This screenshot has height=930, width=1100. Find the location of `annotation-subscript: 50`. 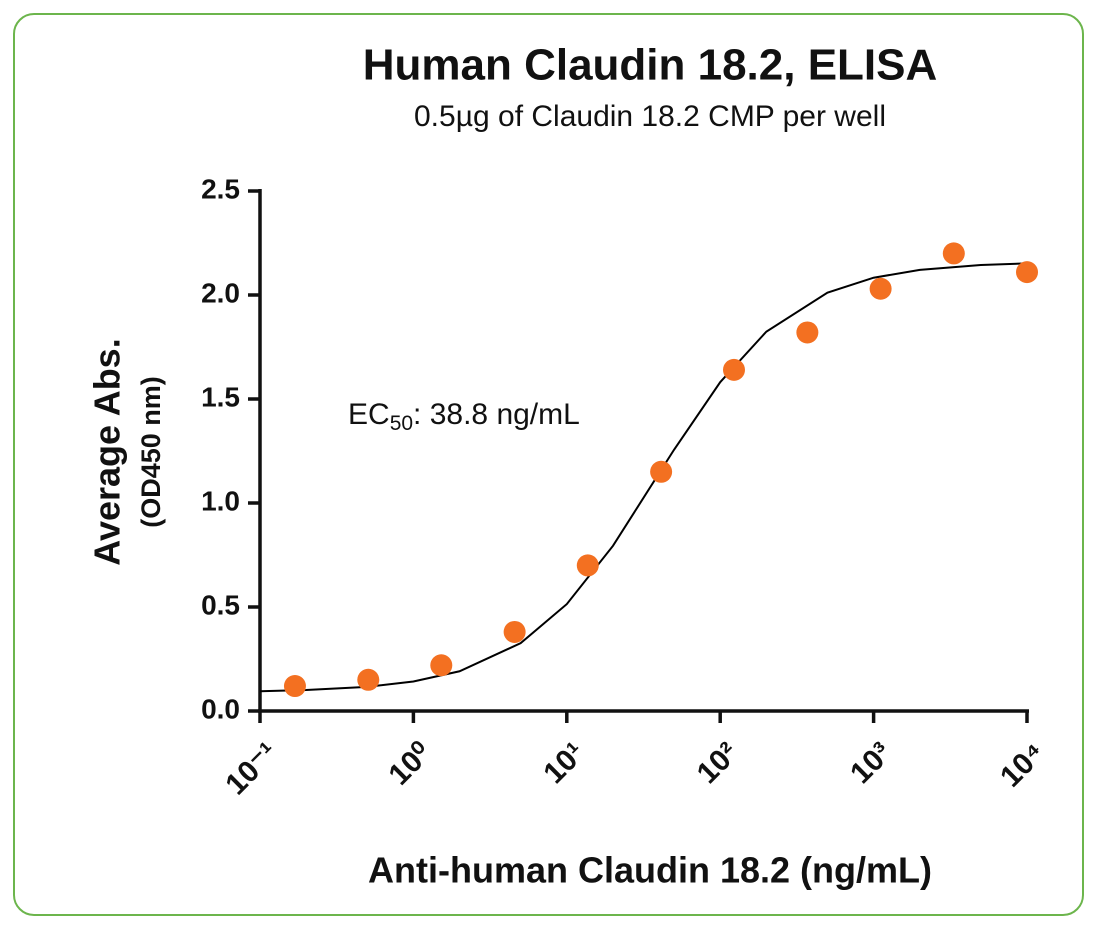

annotation-subscript: 50 is located at coordinates (401, 423).